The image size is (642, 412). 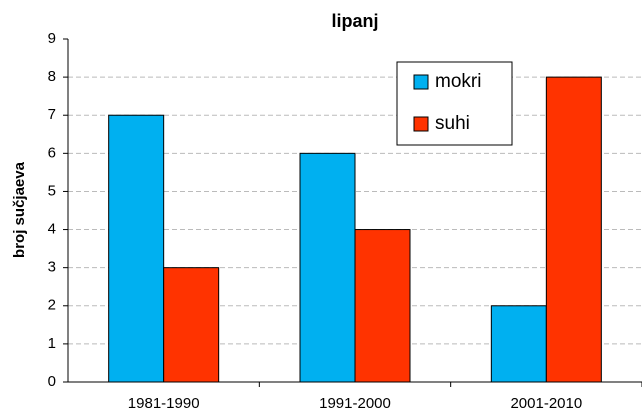 What do you see at coordinates (458, 81) in the screenshot?
I see `legend-label: mokri` at bounding box center [458, 81].